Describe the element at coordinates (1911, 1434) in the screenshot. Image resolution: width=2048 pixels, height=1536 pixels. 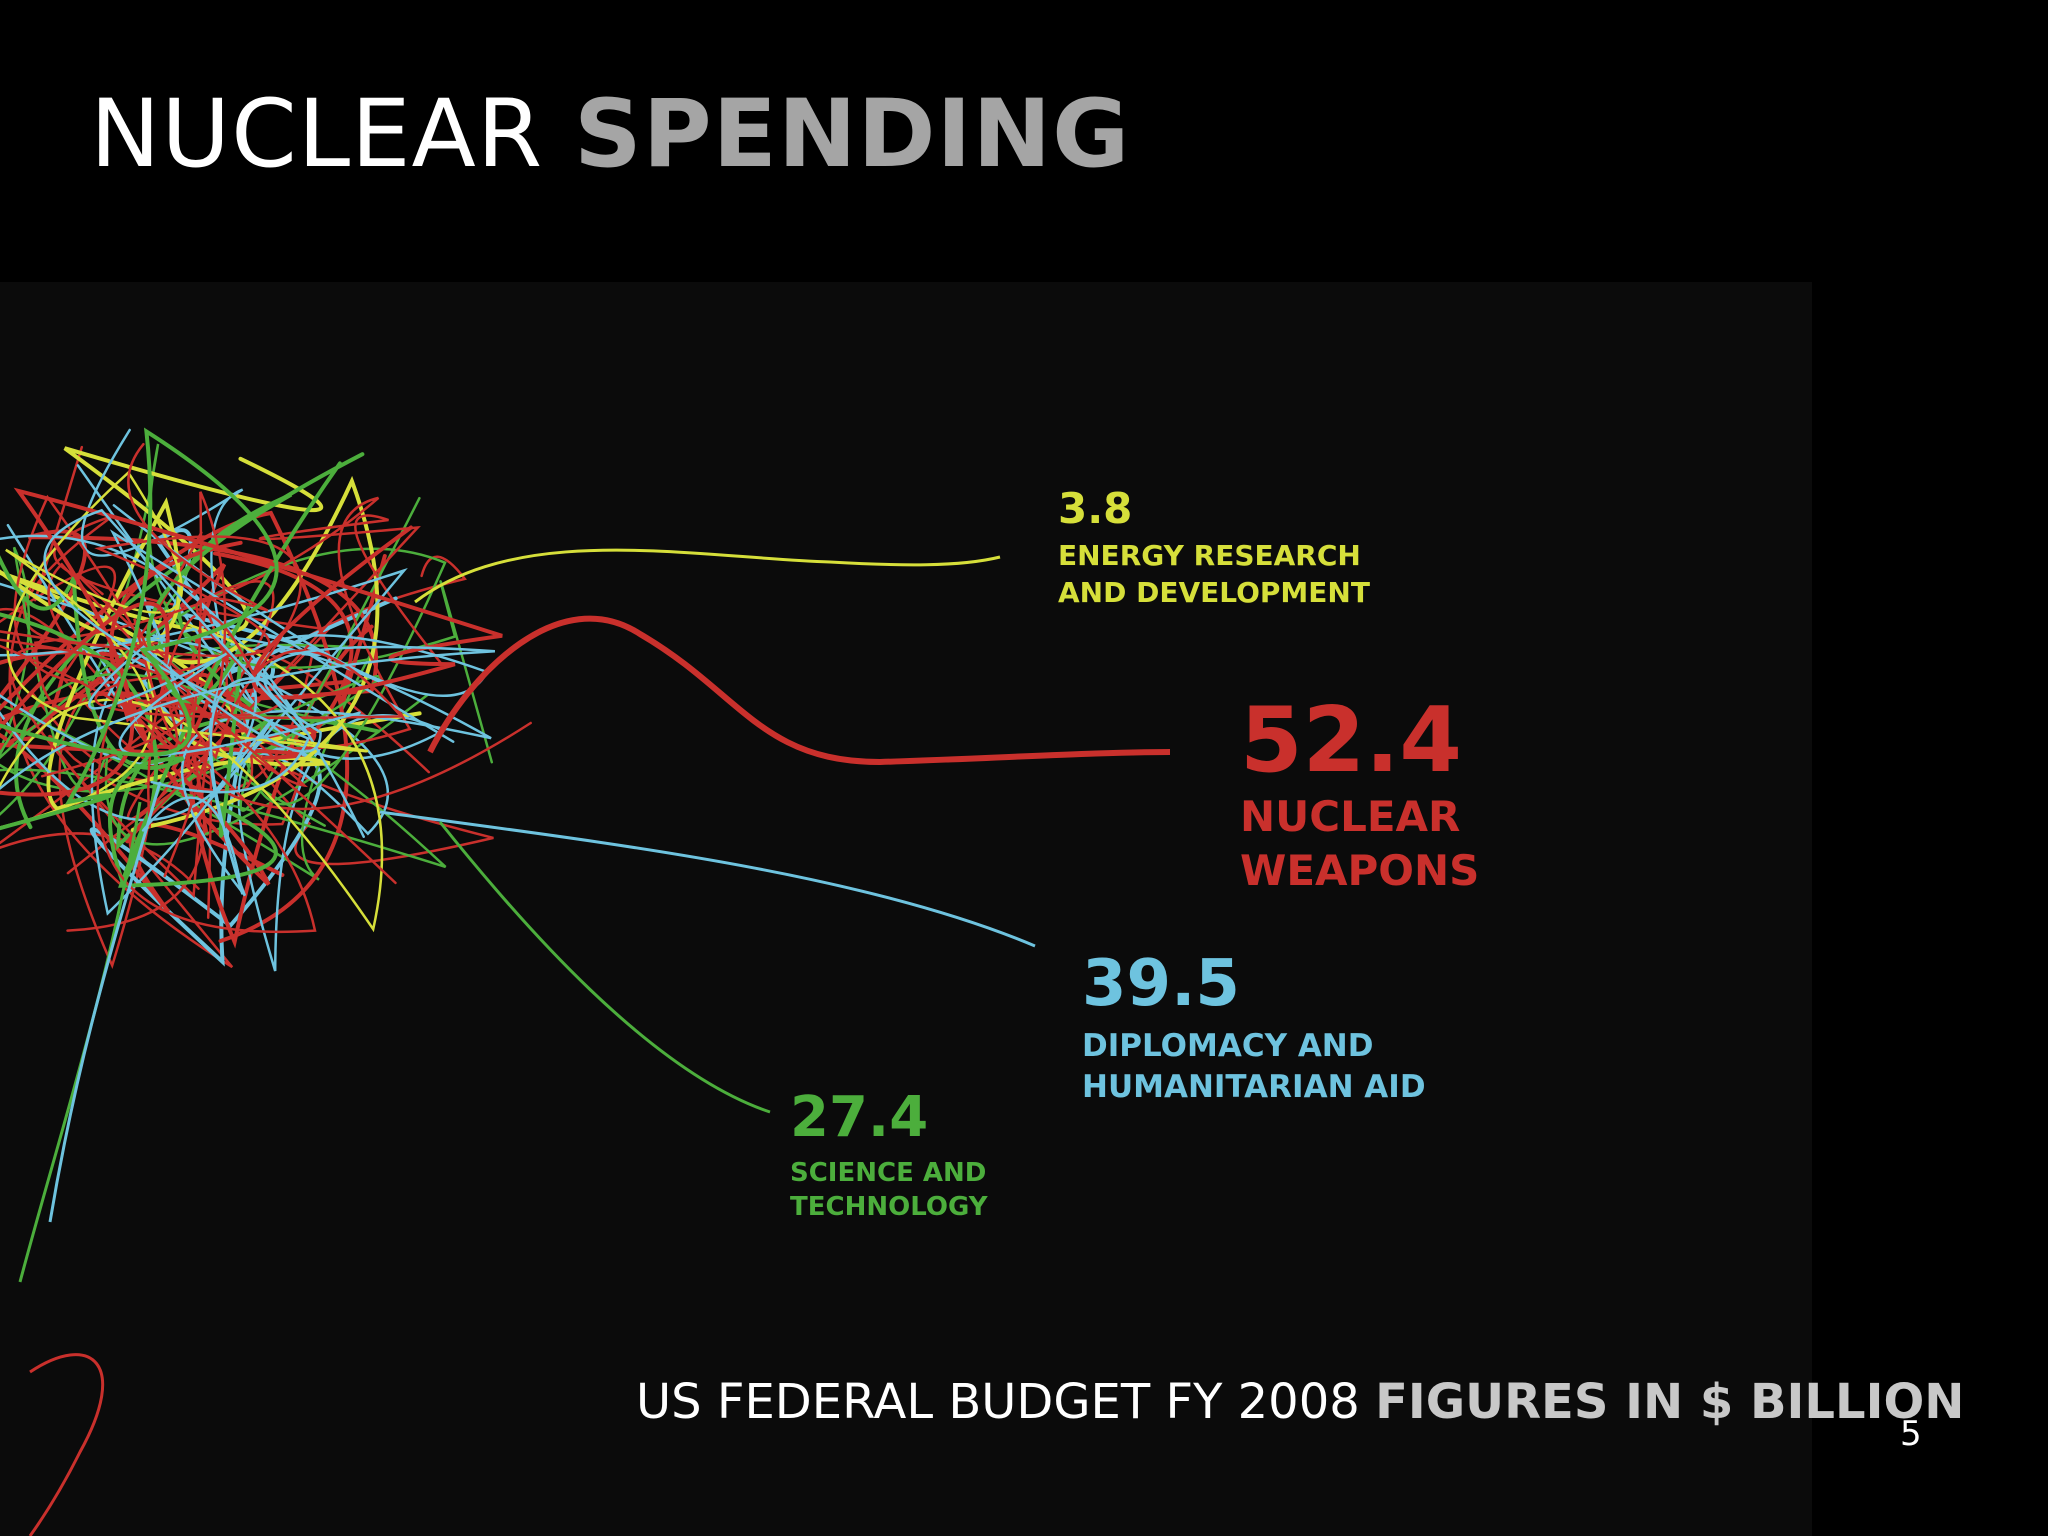
I see `page-number: 5` at that location.